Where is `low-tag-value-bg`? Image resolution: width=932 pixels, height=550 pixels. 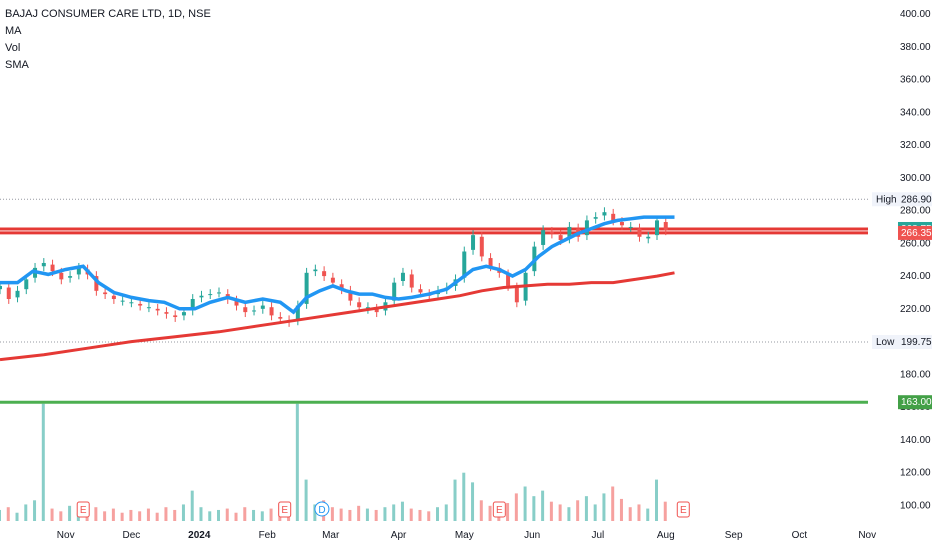
low-tag-value-bg is located at coordinates (915, 342).